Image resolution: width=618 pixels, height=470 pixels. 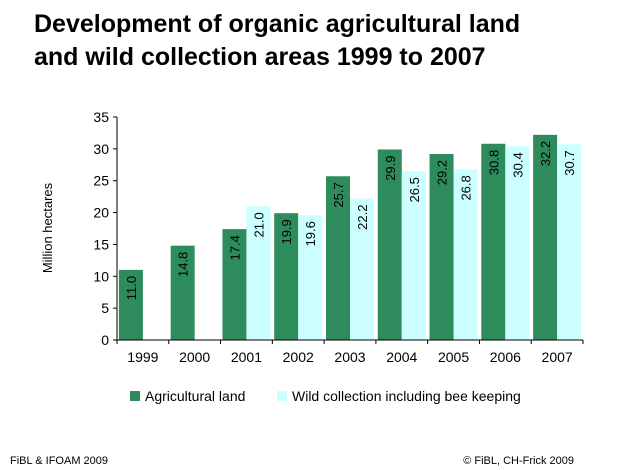 I want to click on x-tick-label: 1999, so click(x=142, y=357).